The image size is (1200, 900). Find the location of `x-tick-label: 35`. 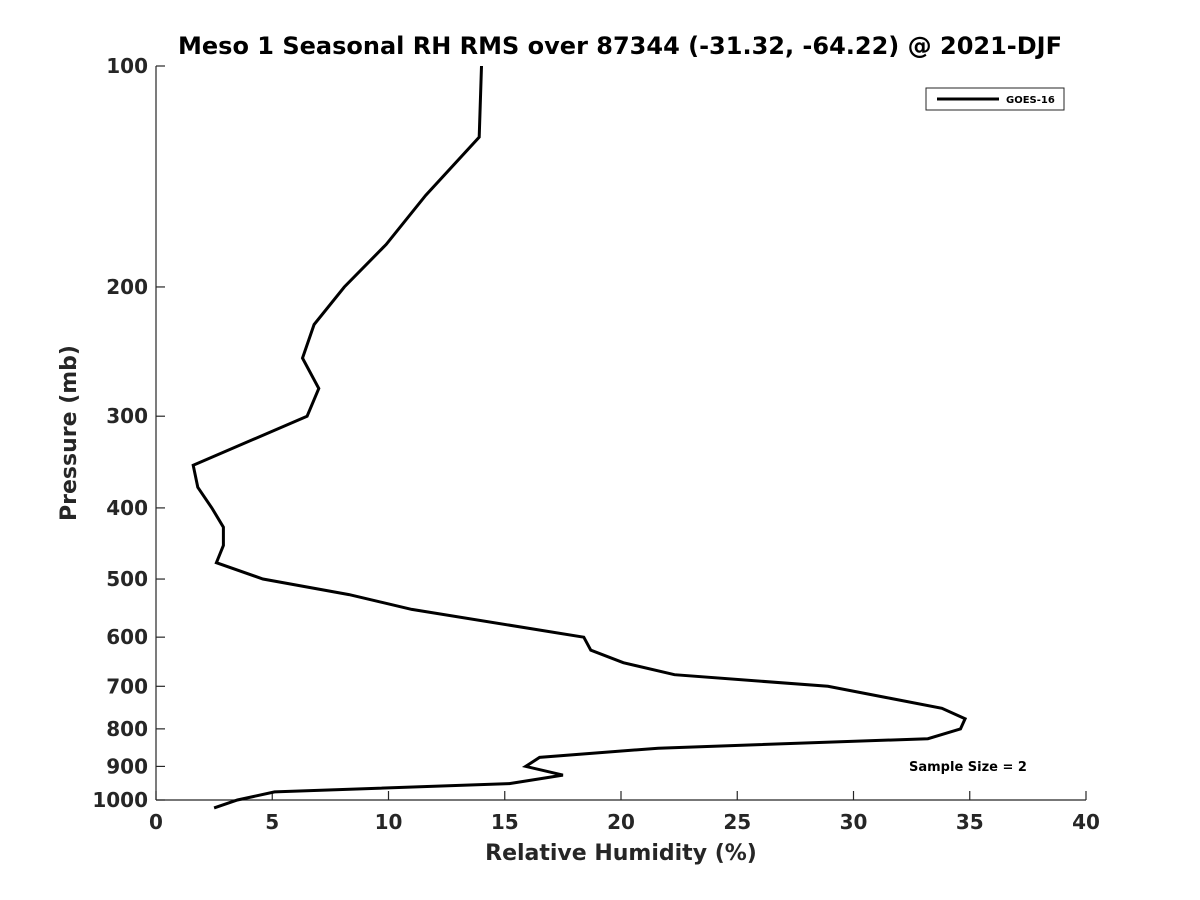

x-tick-label: 35 is located at coordinates (970, 822).